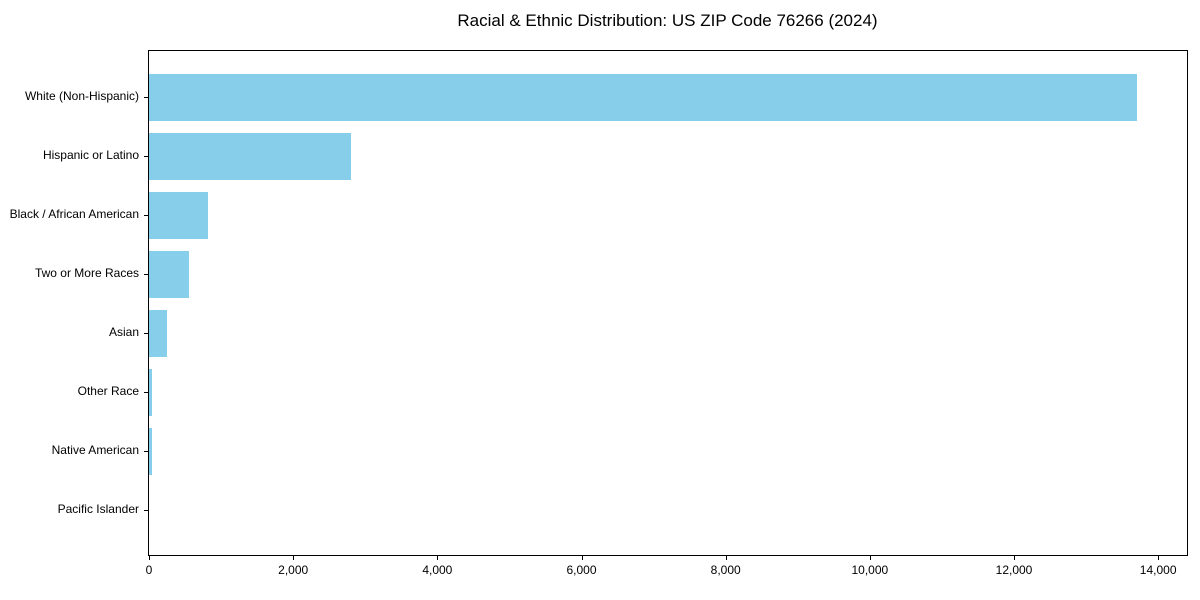 This screenshot has width=1200, height=600. I want to click on x-tick-label: 12,000, so click(1014, 570).